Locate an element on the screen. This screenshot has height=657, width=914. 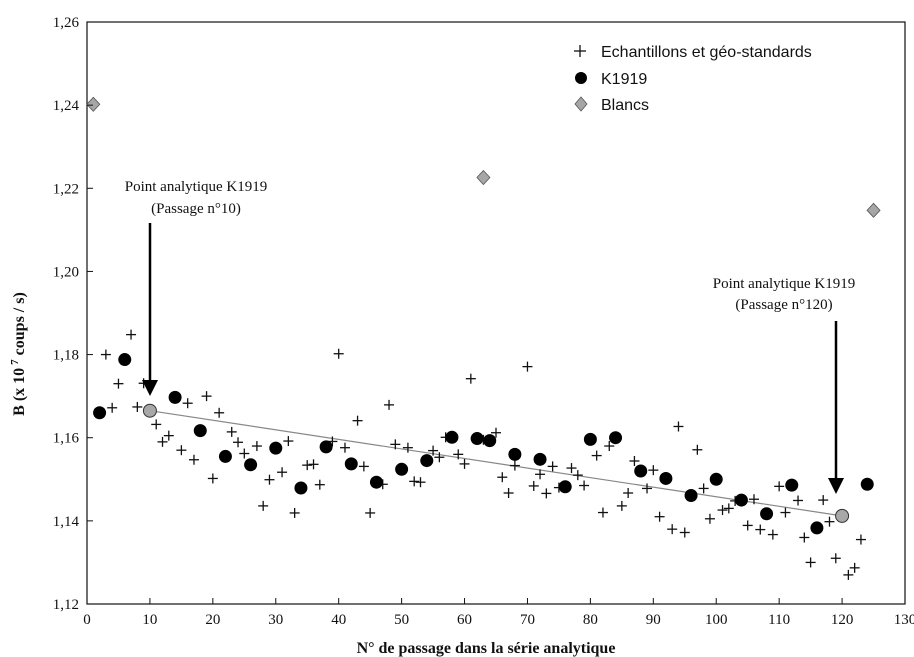
annotation-2-line-2: (Passage n°120) is located at coordinates (783, 305).